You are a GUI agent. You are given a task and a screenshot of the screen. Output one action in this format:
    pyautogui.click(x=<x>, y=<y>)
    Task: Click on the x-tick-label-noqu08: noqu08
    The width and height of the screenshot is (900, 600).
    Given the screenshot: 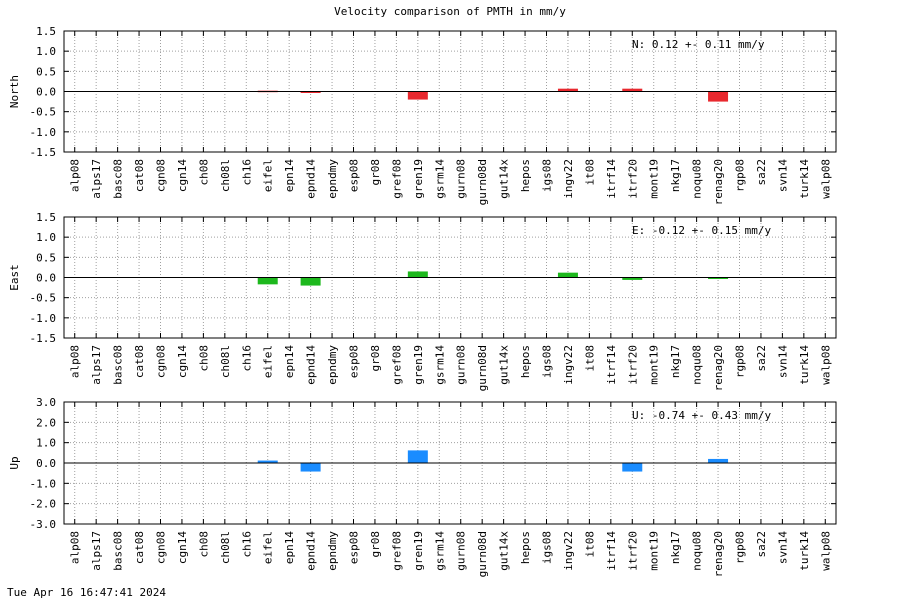 What is the action you would take?
    pyautogui.click(x=697, y=365)
    